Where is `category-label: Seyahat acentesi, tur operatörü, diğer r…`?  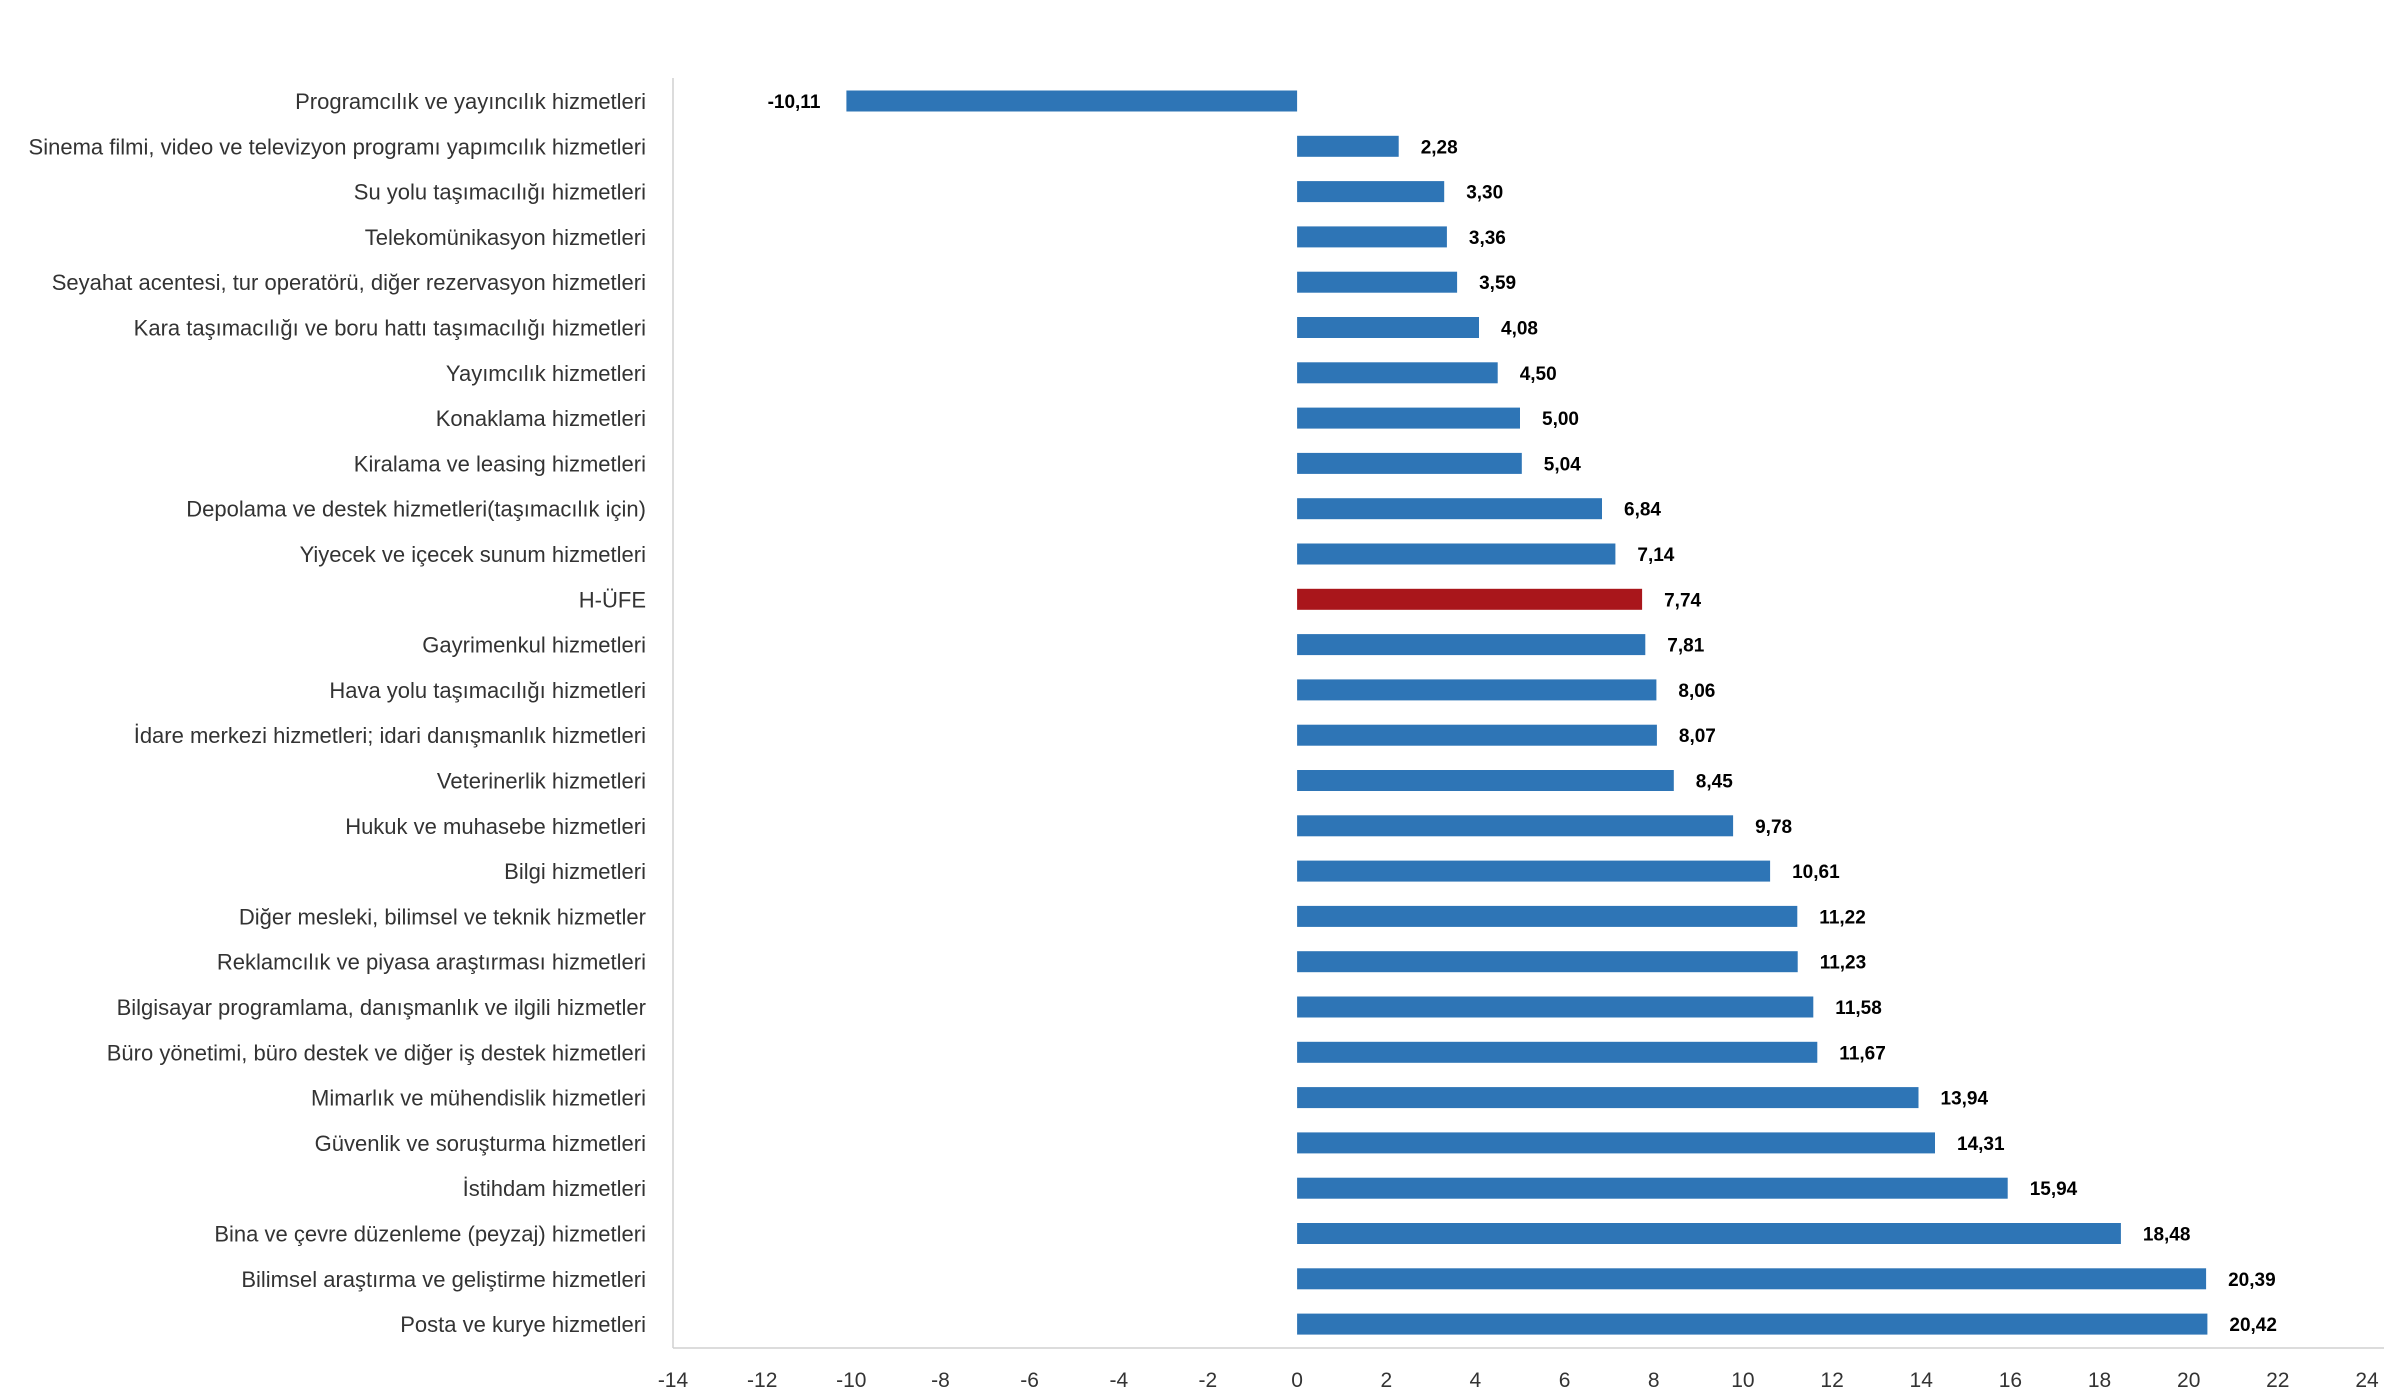
category-label: Seyahat acentesi, tur operatörü, diğer r… is located at coordinates (349, 282).